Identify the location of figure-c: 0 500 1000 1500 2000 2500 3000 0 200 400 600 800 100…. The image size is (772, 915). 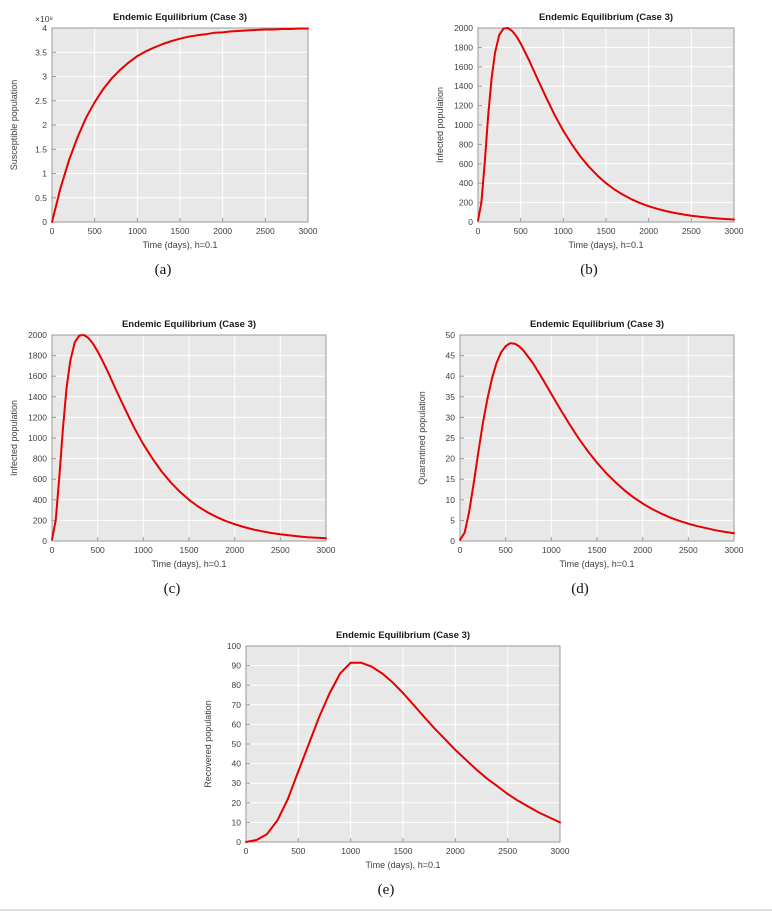
(172, 455).